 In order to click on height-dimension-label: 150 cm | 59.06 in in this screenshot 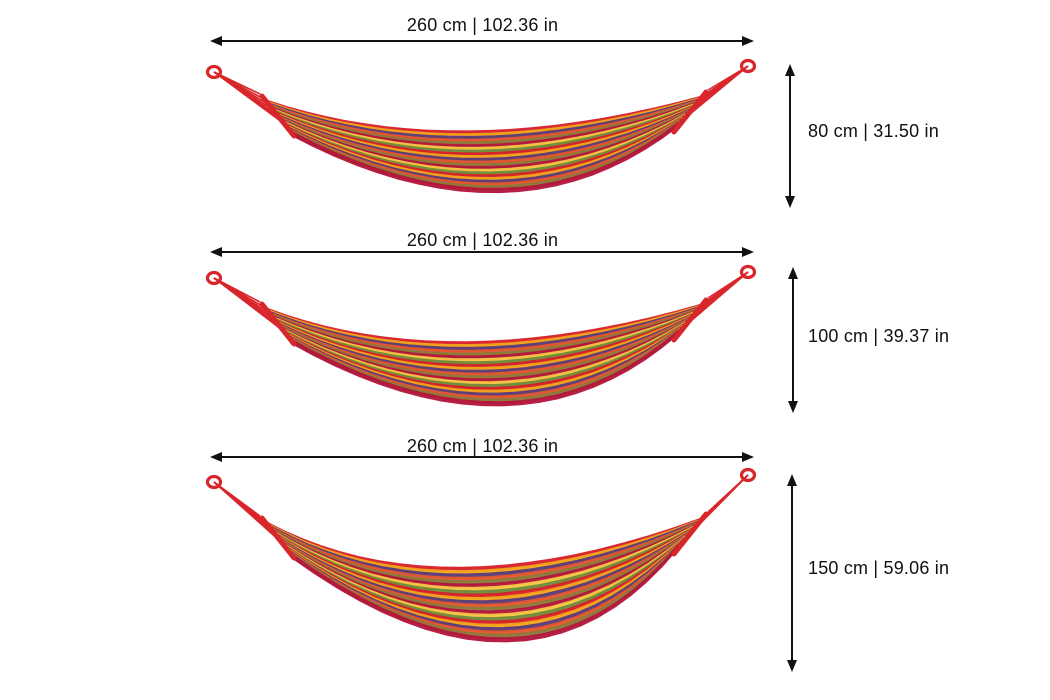, I will do `click(879, 568)`.